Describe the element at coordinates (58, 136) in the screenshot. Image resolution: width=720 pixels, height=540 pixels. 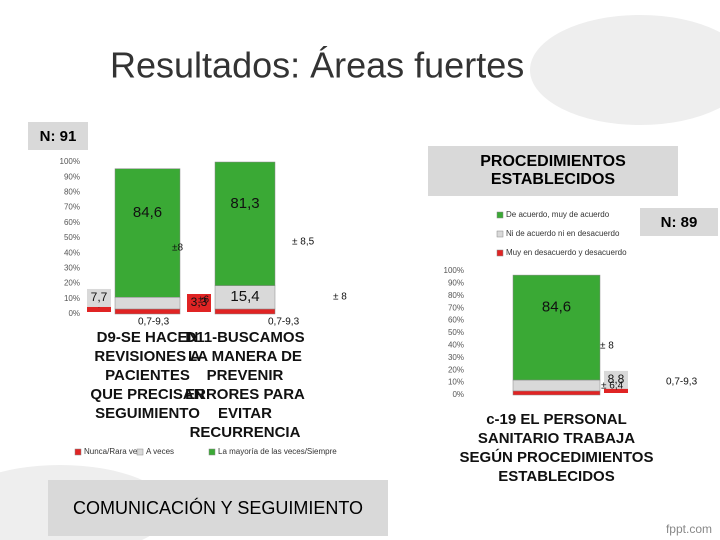
I see `n-label: N: 91` at that location.